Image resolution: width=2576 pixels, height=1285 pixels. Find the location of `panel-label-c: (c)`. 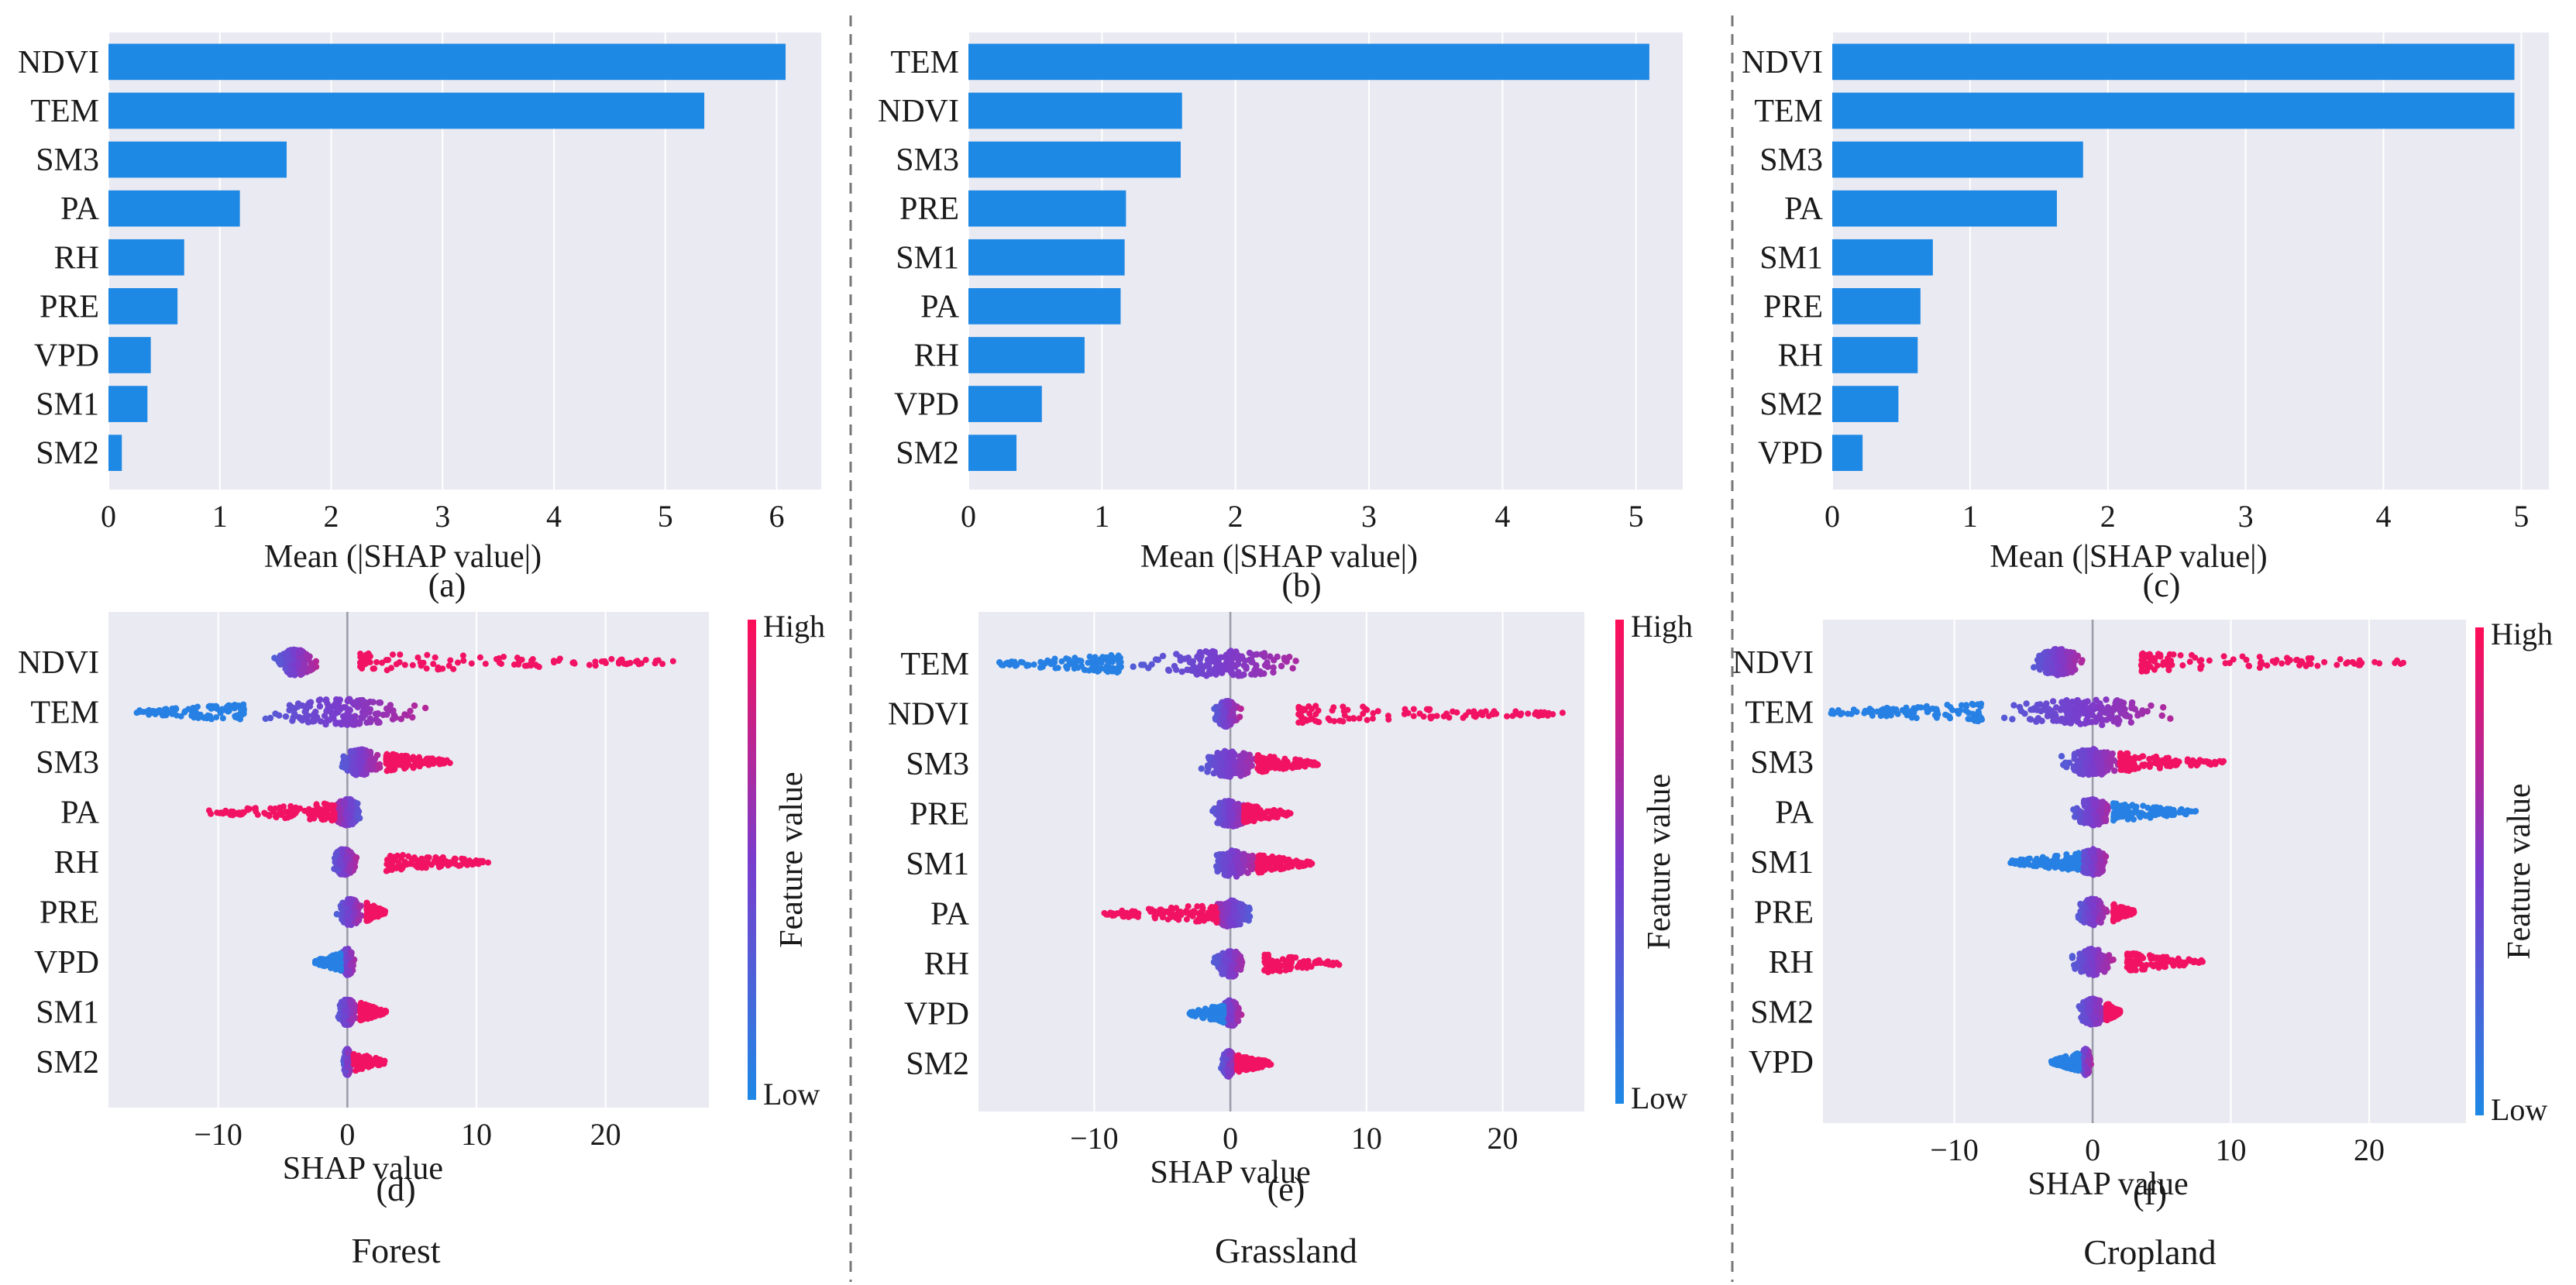

panel-label-c: (c) is located at coordinates (2162, 585).